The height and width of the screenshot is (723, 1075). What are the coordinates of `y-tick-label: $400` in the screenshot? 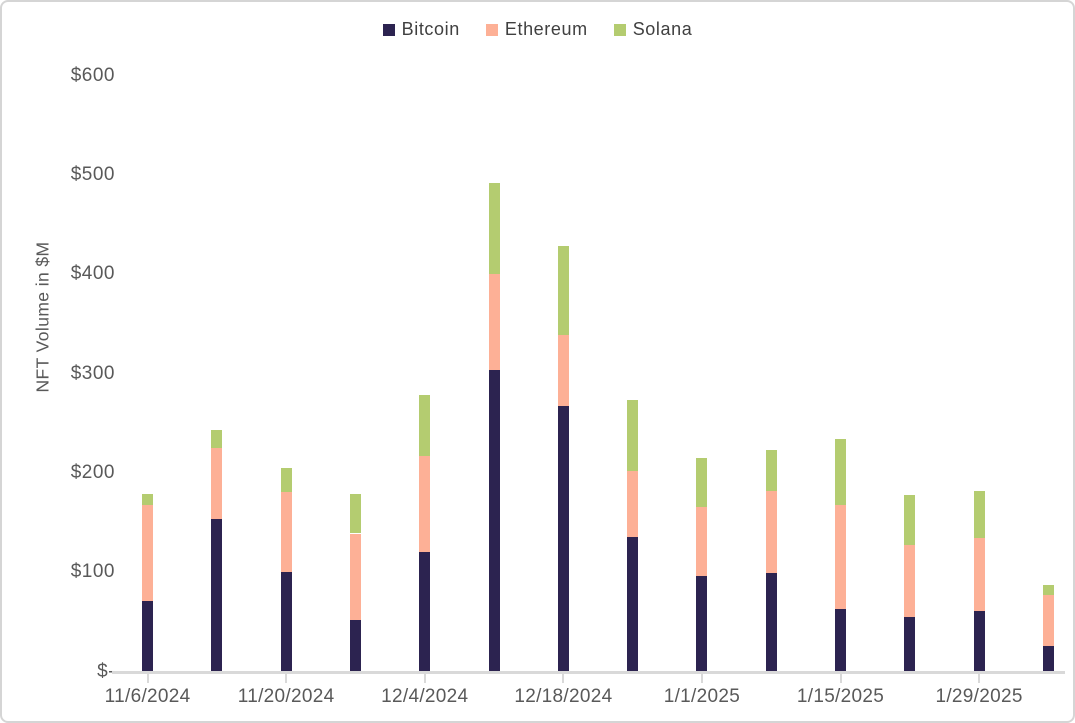 It's located at (92, 274).